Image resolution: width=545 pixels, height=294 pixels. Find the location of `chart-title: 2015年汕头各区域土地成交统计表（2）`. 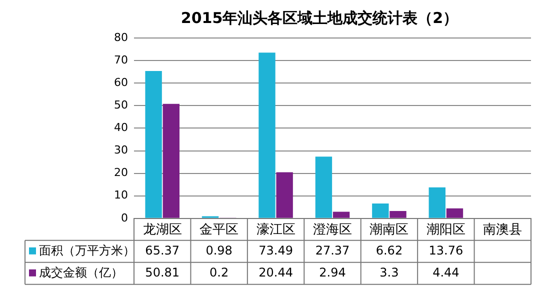

chart-title: 2015年汕头各区域土地成交统计表（2） is located at coordinates (319, 17).